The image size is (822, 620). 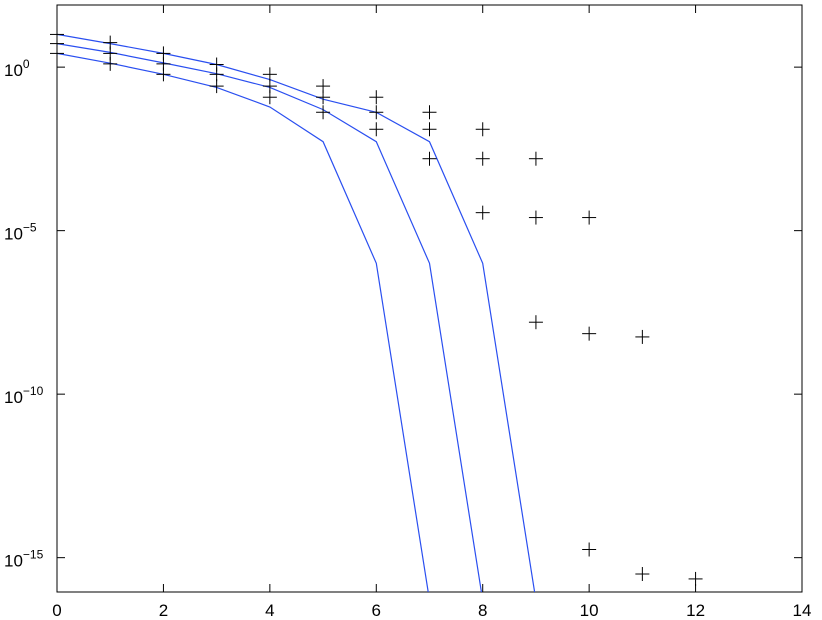 I want to click on y-tick-label: 10⁻⁵, so click(x=20, y=232).